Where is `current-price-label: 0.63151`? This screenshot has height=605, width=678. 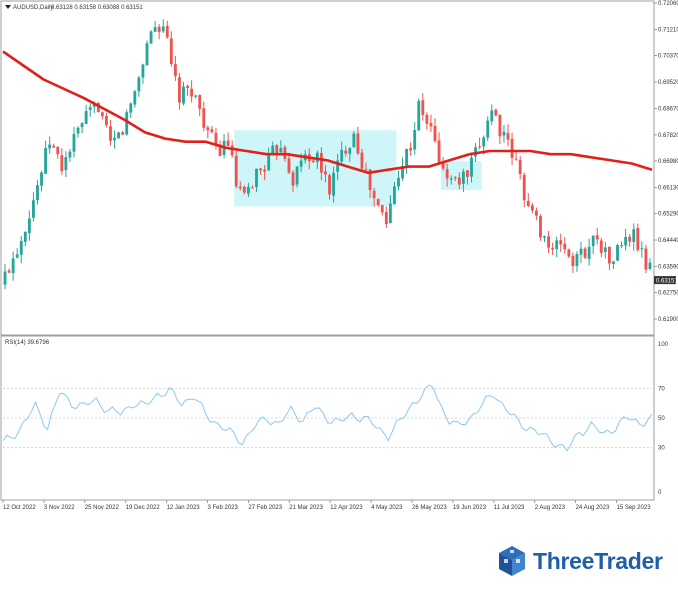
current-price-label: 0.63151 is located at coordinates (667, 281).